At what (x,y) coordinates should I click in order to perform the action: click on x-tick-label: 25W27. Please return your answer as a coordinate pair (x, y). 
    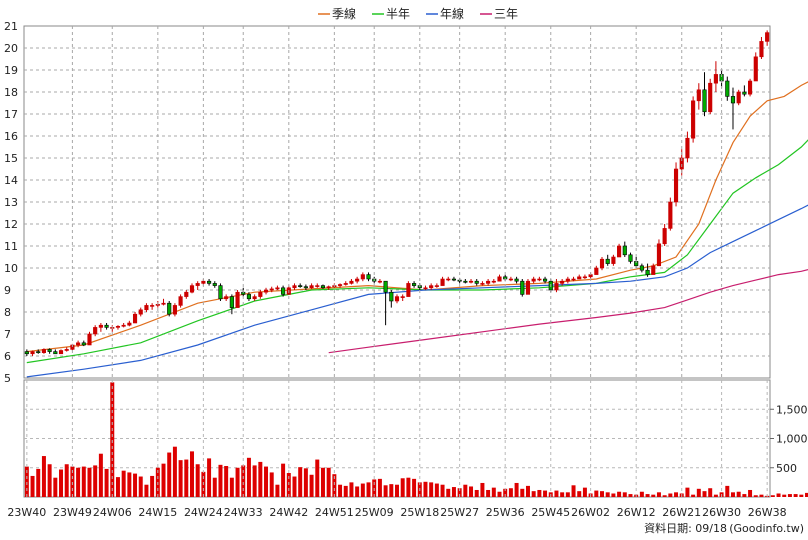
    Looking at the image, I should click on (459, 512).